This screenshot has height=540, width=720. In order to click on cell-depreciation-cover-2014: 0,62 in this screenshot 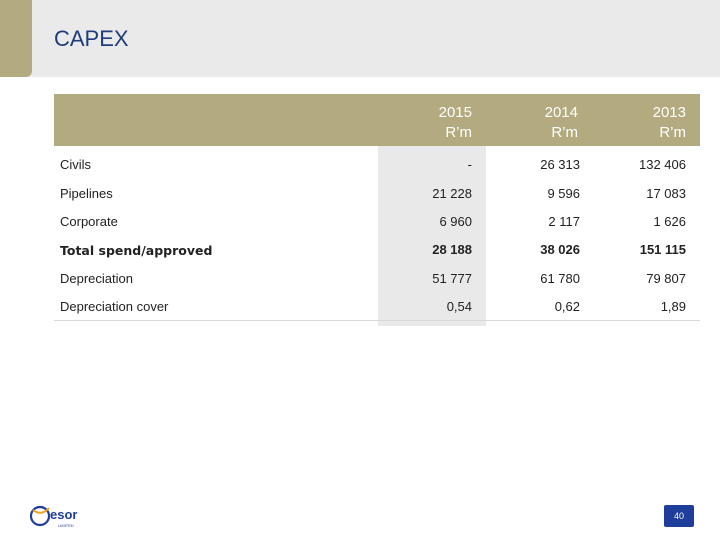, I will do `click(567, 306)`.